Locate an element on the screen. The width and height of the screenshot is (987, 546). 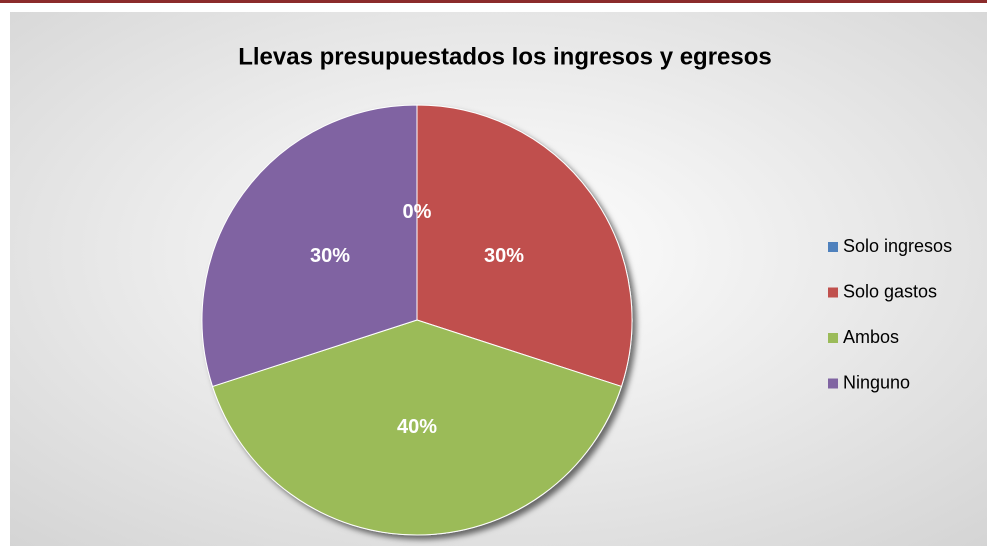
legend-label: Ambos is located at coordinates (871, 337).